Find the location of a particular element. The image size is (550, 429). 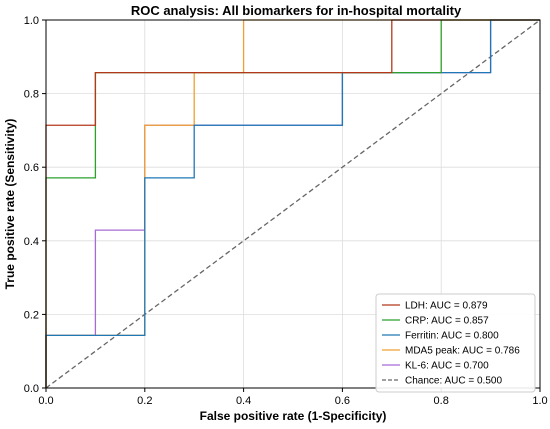

y-tick-label: 1.0 is located at coordinates (31, 21).